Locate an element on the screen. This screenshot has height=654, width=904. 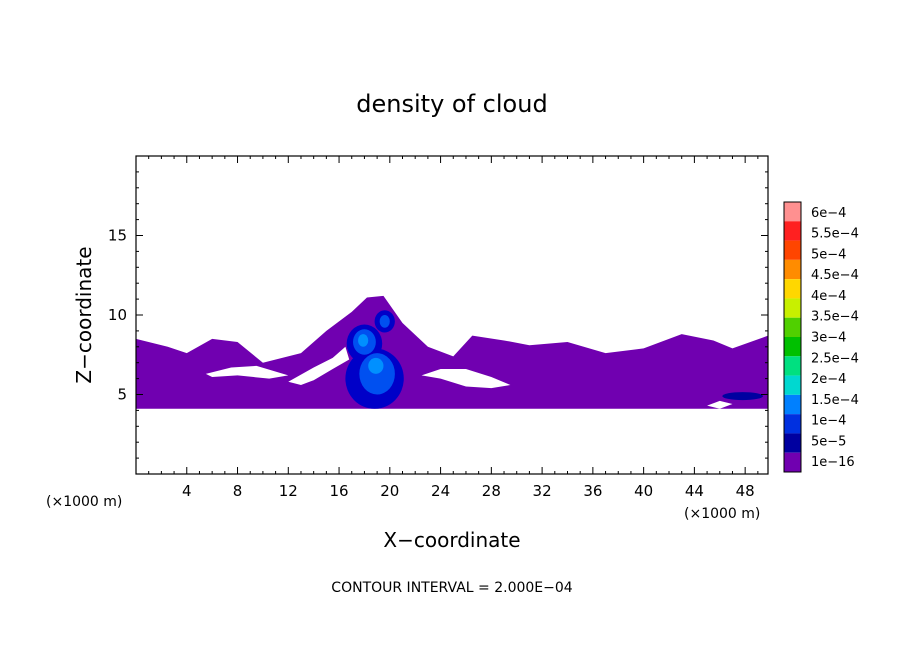
colorbar-label: 5.5e−4 is located at coordinates (835, 234).